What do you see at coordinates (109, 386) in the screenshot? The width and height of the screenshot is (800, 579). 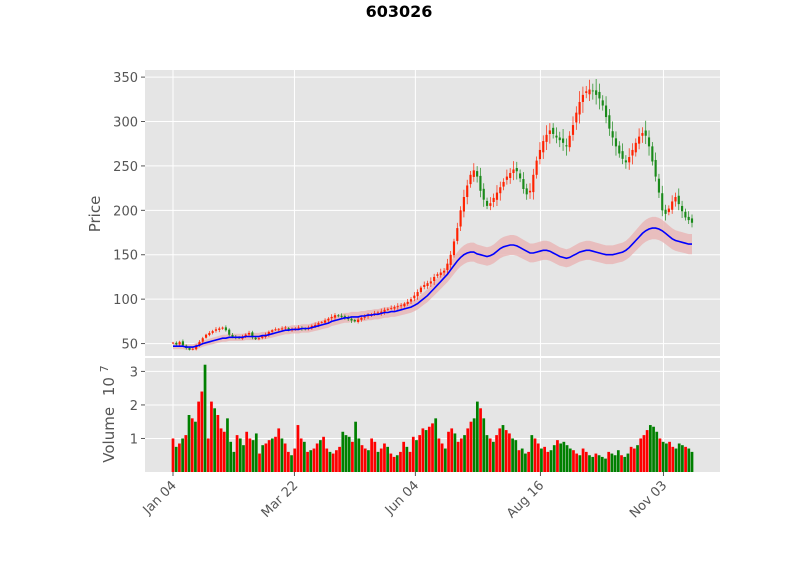 I see `volume-scale-base: 10` at bounding box center [109, 386].